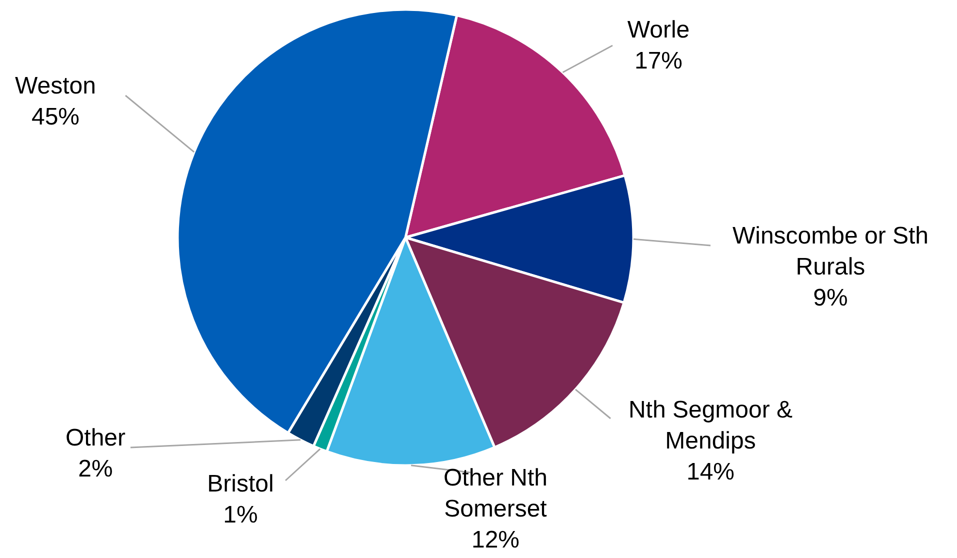 The image size is (957, 558). Describe the element at coordinates (95, 469) in the screenshot. I see `data-label: 2%` at that location.